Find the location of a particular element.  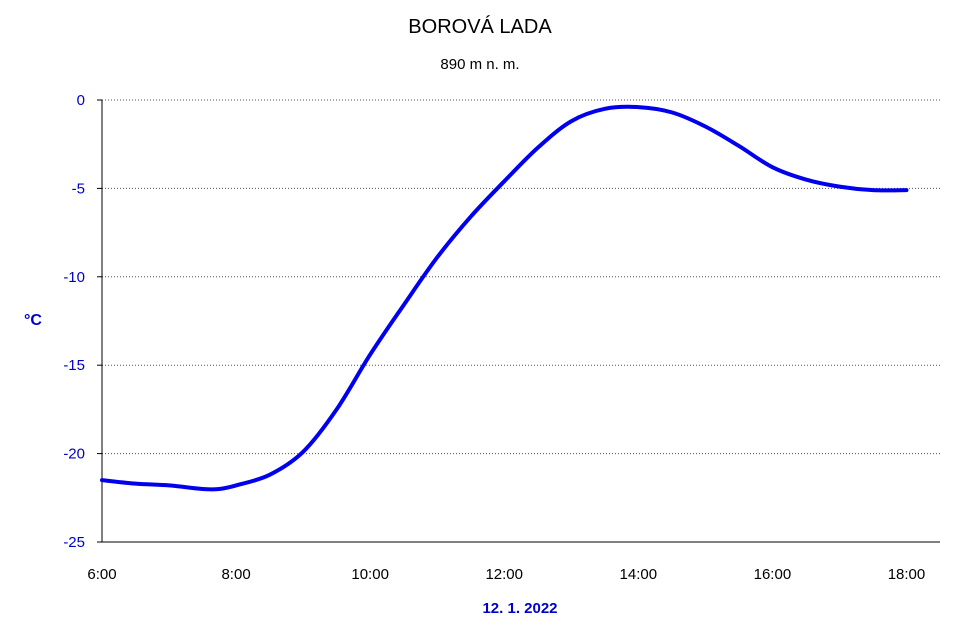

x-tick-label: 12:00 is located at coordinates (504, 574).